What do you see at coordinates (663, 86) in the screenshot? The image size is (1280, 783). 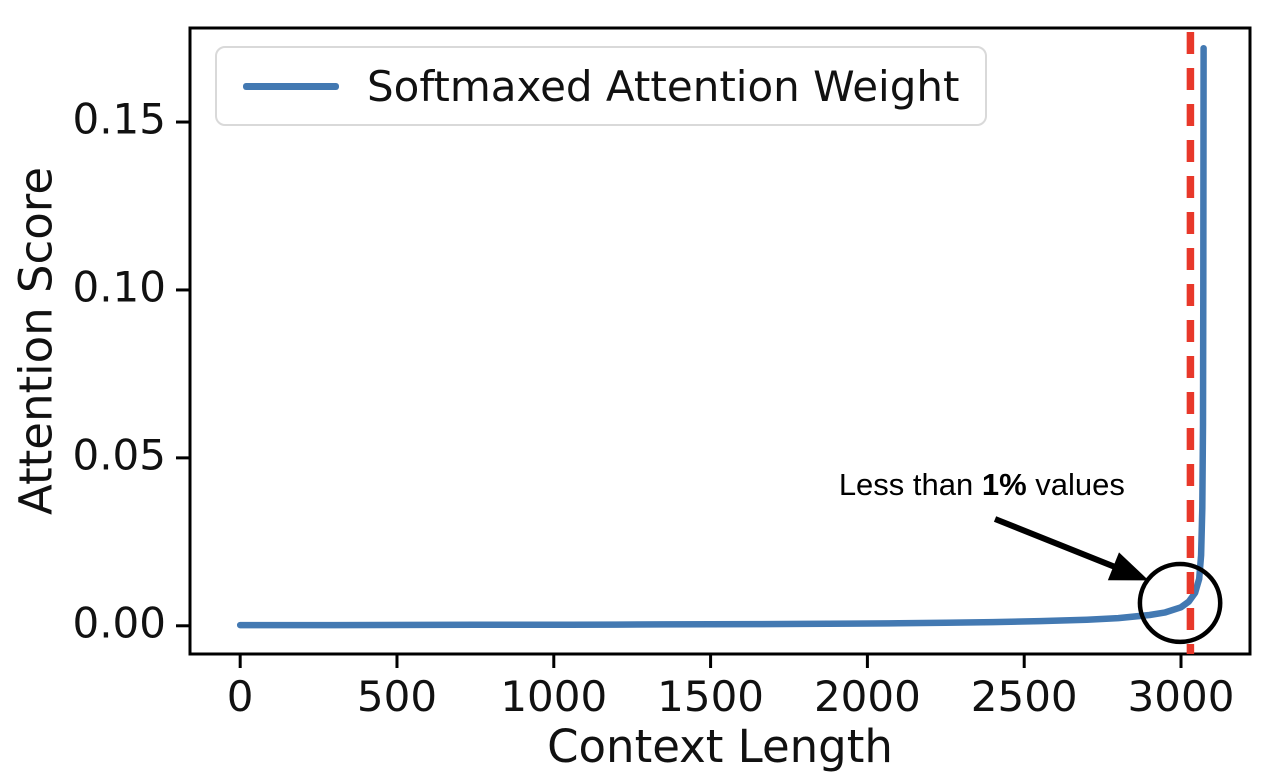 I see `legend-label: Softmaxed Attention Weight` at bounding box center [663, 86].